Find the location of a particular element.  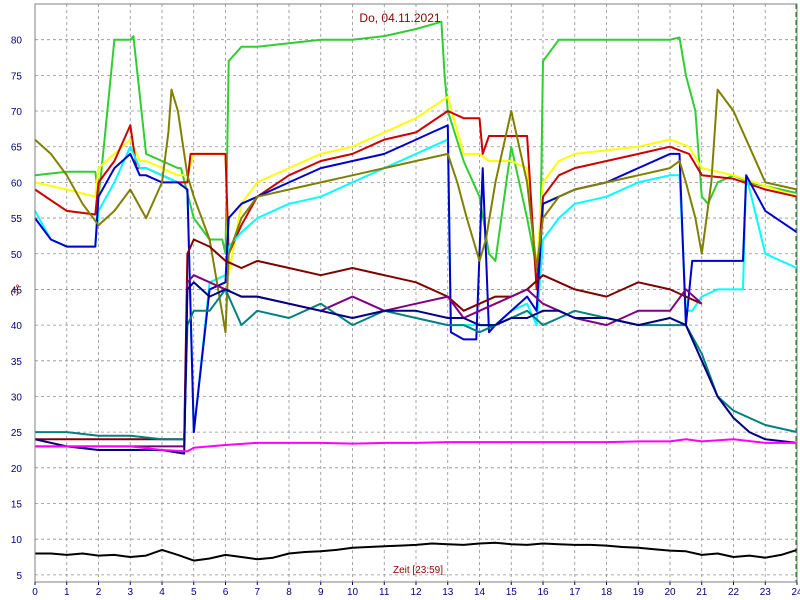

x-tick-label: 3 is located at coordinates (130, 592).